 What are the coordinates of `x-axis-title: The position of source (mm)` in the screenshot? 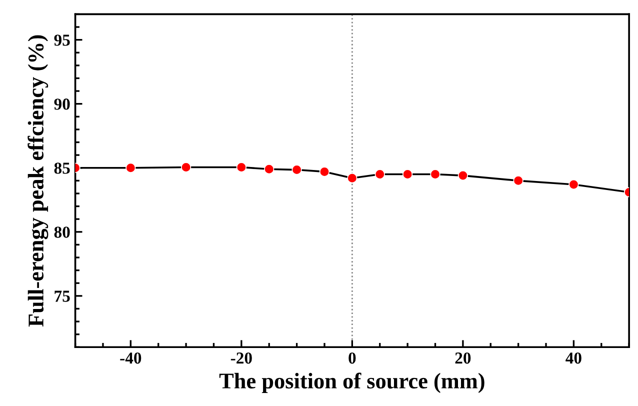 It's located at (351, 383).